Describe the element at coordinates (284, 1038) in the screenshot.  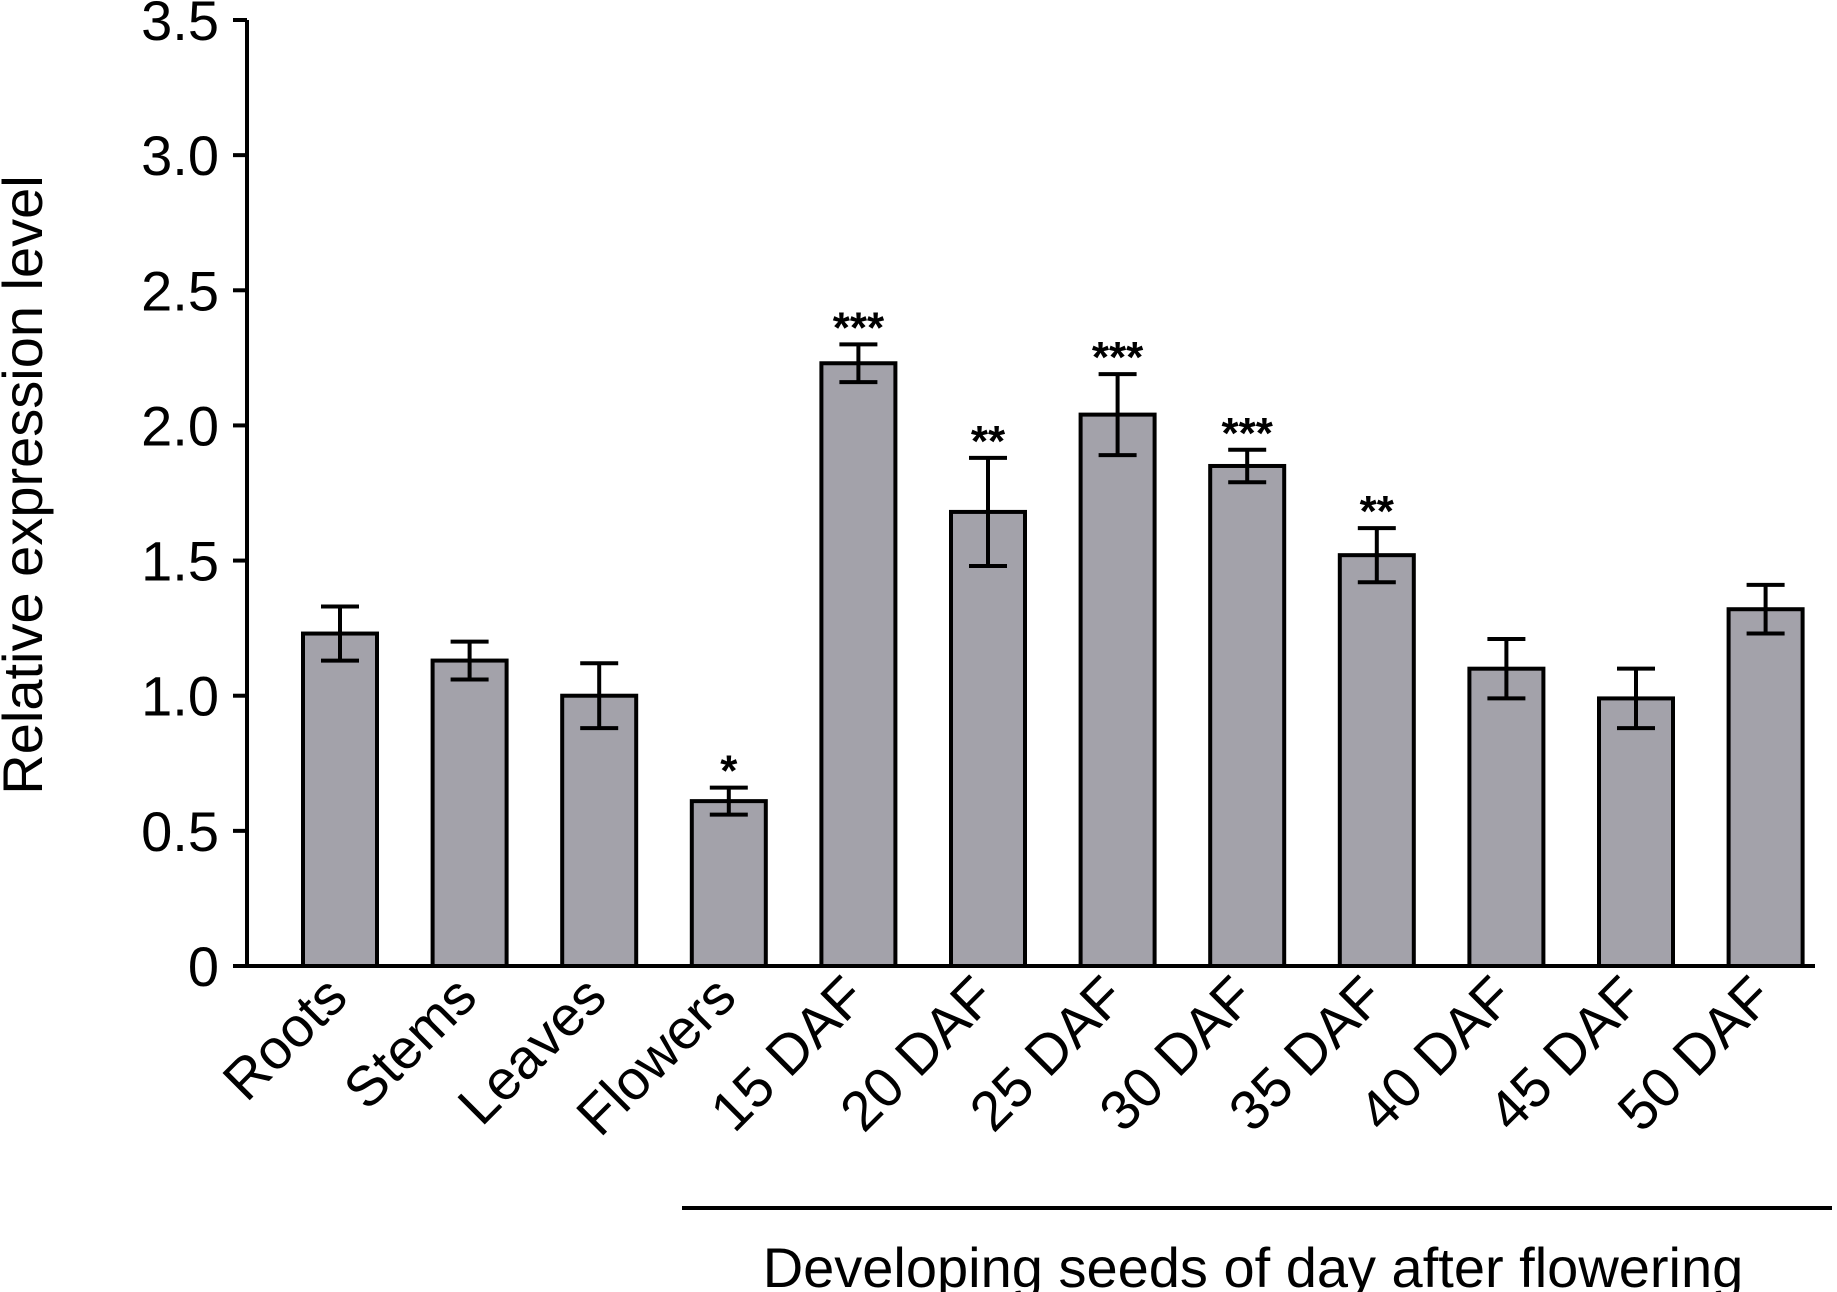
I see `x-tick-label: Roots` at that location.